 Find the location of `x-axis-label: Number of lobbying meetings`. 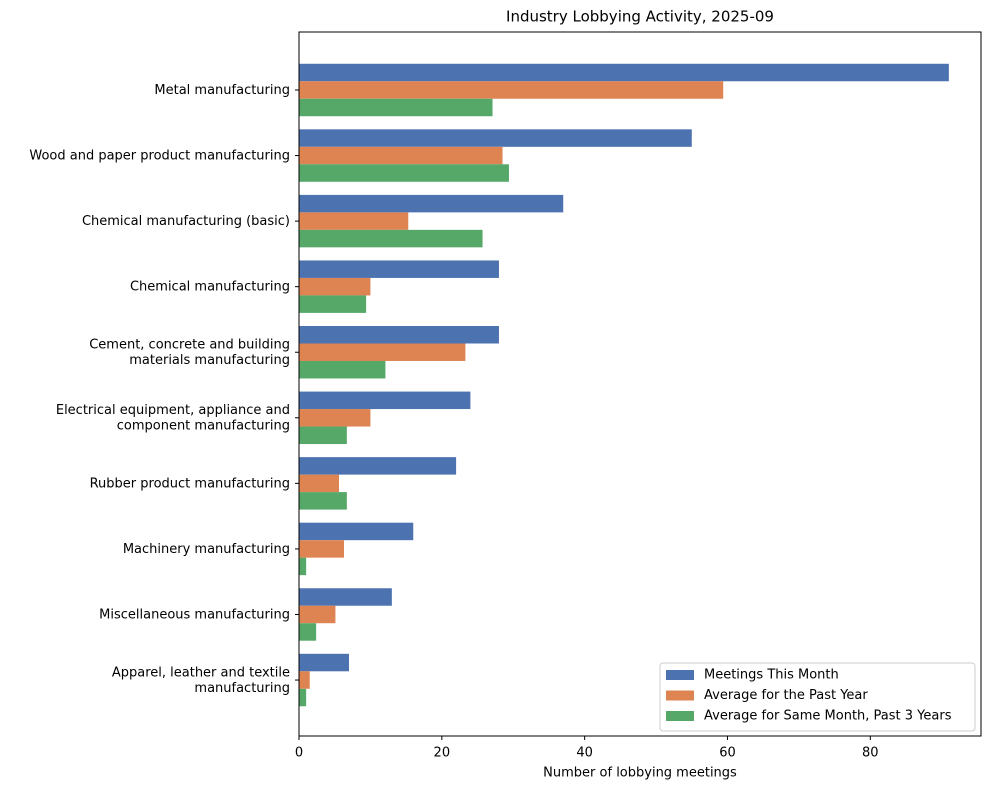

x-axis-label: Number of lobbying meetings is located at coordinates (640, 773).